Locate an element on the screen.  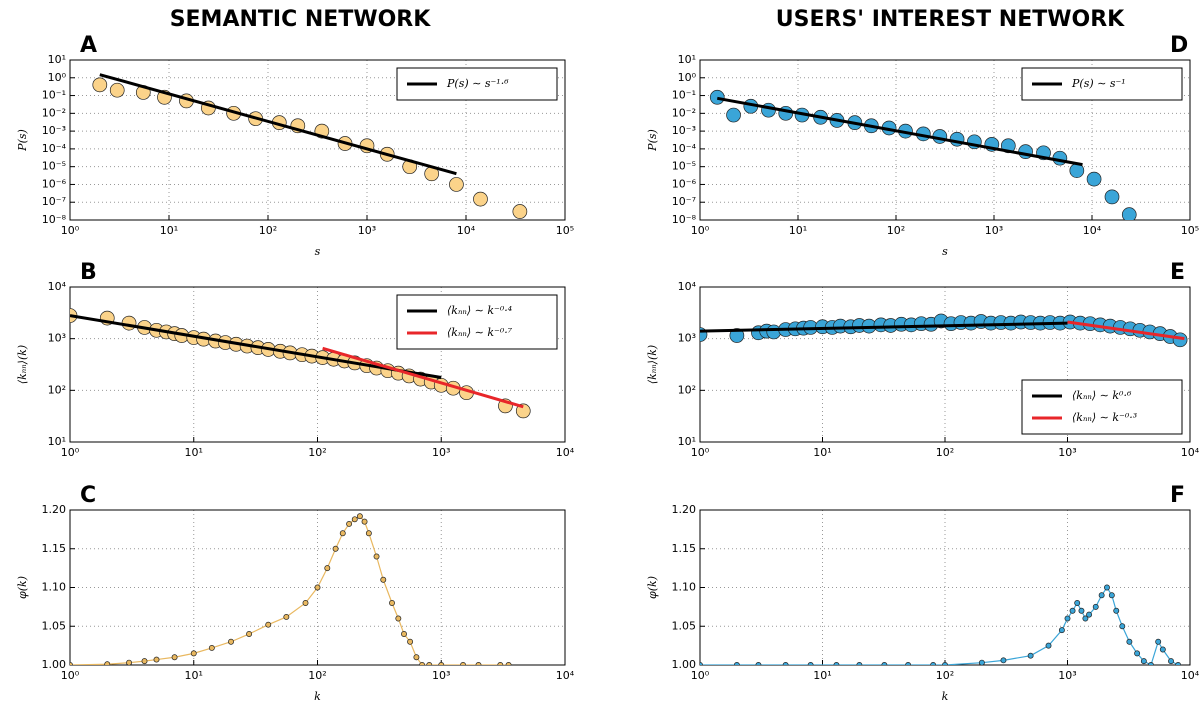
column-title: USERS' INTEREST NETWORK is located at coordinates (950, 19).